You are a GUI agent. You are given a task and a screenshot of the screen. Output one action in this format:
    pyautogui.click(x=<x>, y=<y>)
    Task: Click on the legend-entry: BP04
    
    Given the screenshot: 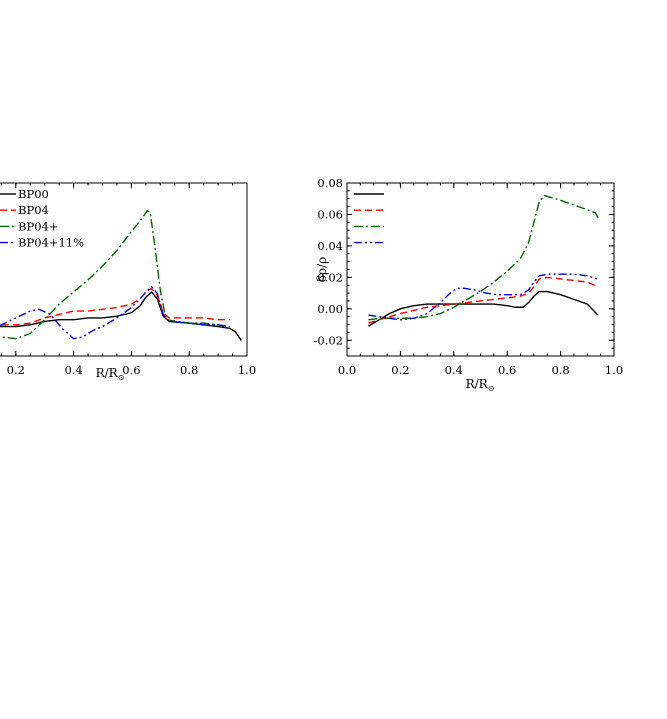 What is the action you would take?
    pyautogui.click(x=33, y=210)
    